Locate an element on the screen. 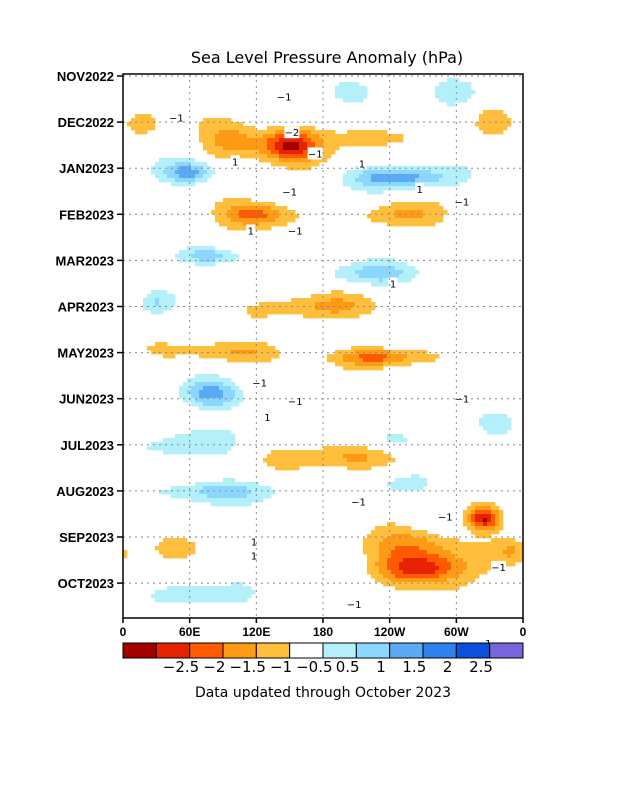  y-tick-label: JUL2023 is located at coordinates (87, 445).